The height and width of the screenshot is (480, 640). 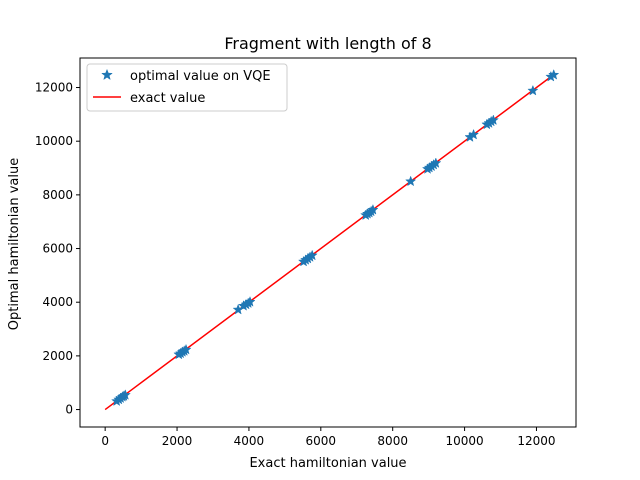 What do you see at coordinates (105, 441) in the screenshot?
I see `x-tick-label: 0` at bounding box center [105, 441].